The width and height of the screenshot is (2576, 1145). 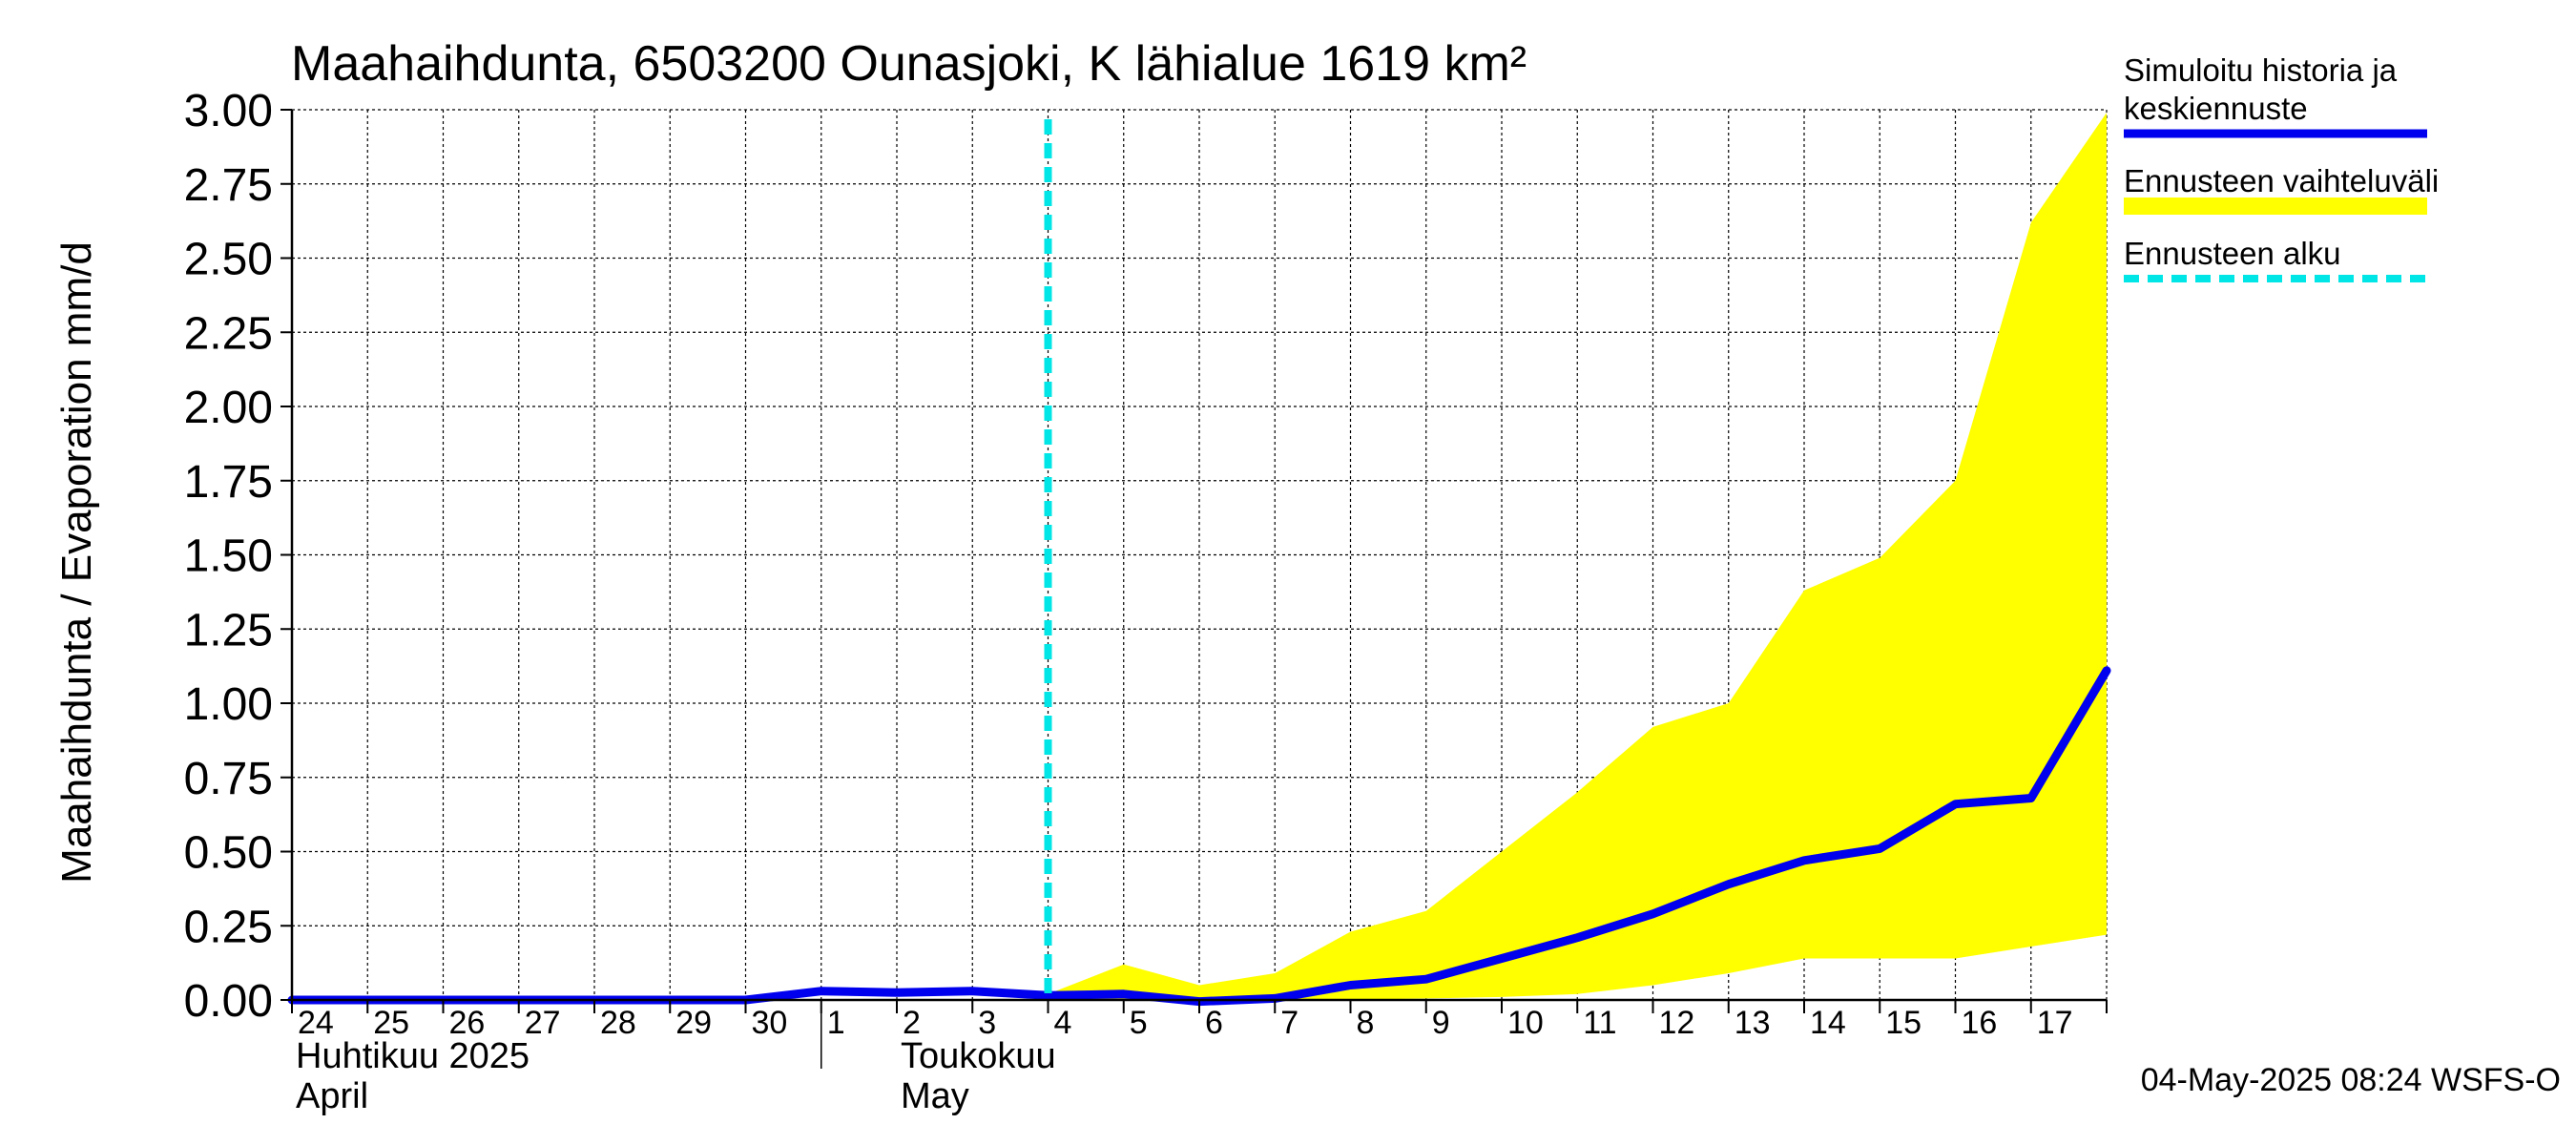 I want to click on x-tick-label: 12, so click(x=1677, y=1023).